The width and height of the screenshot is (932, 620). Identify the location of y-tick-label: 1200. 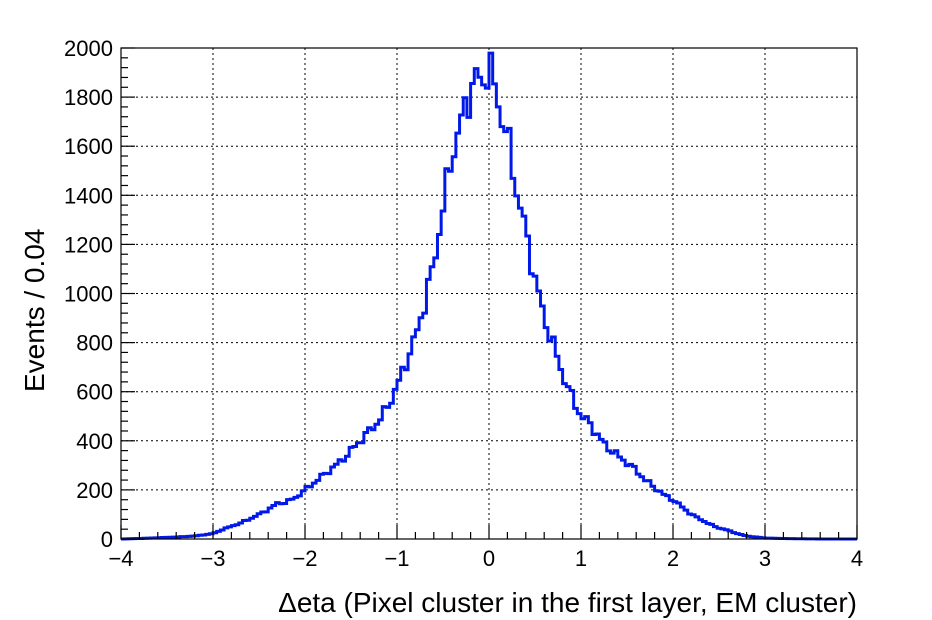
(88, 244).